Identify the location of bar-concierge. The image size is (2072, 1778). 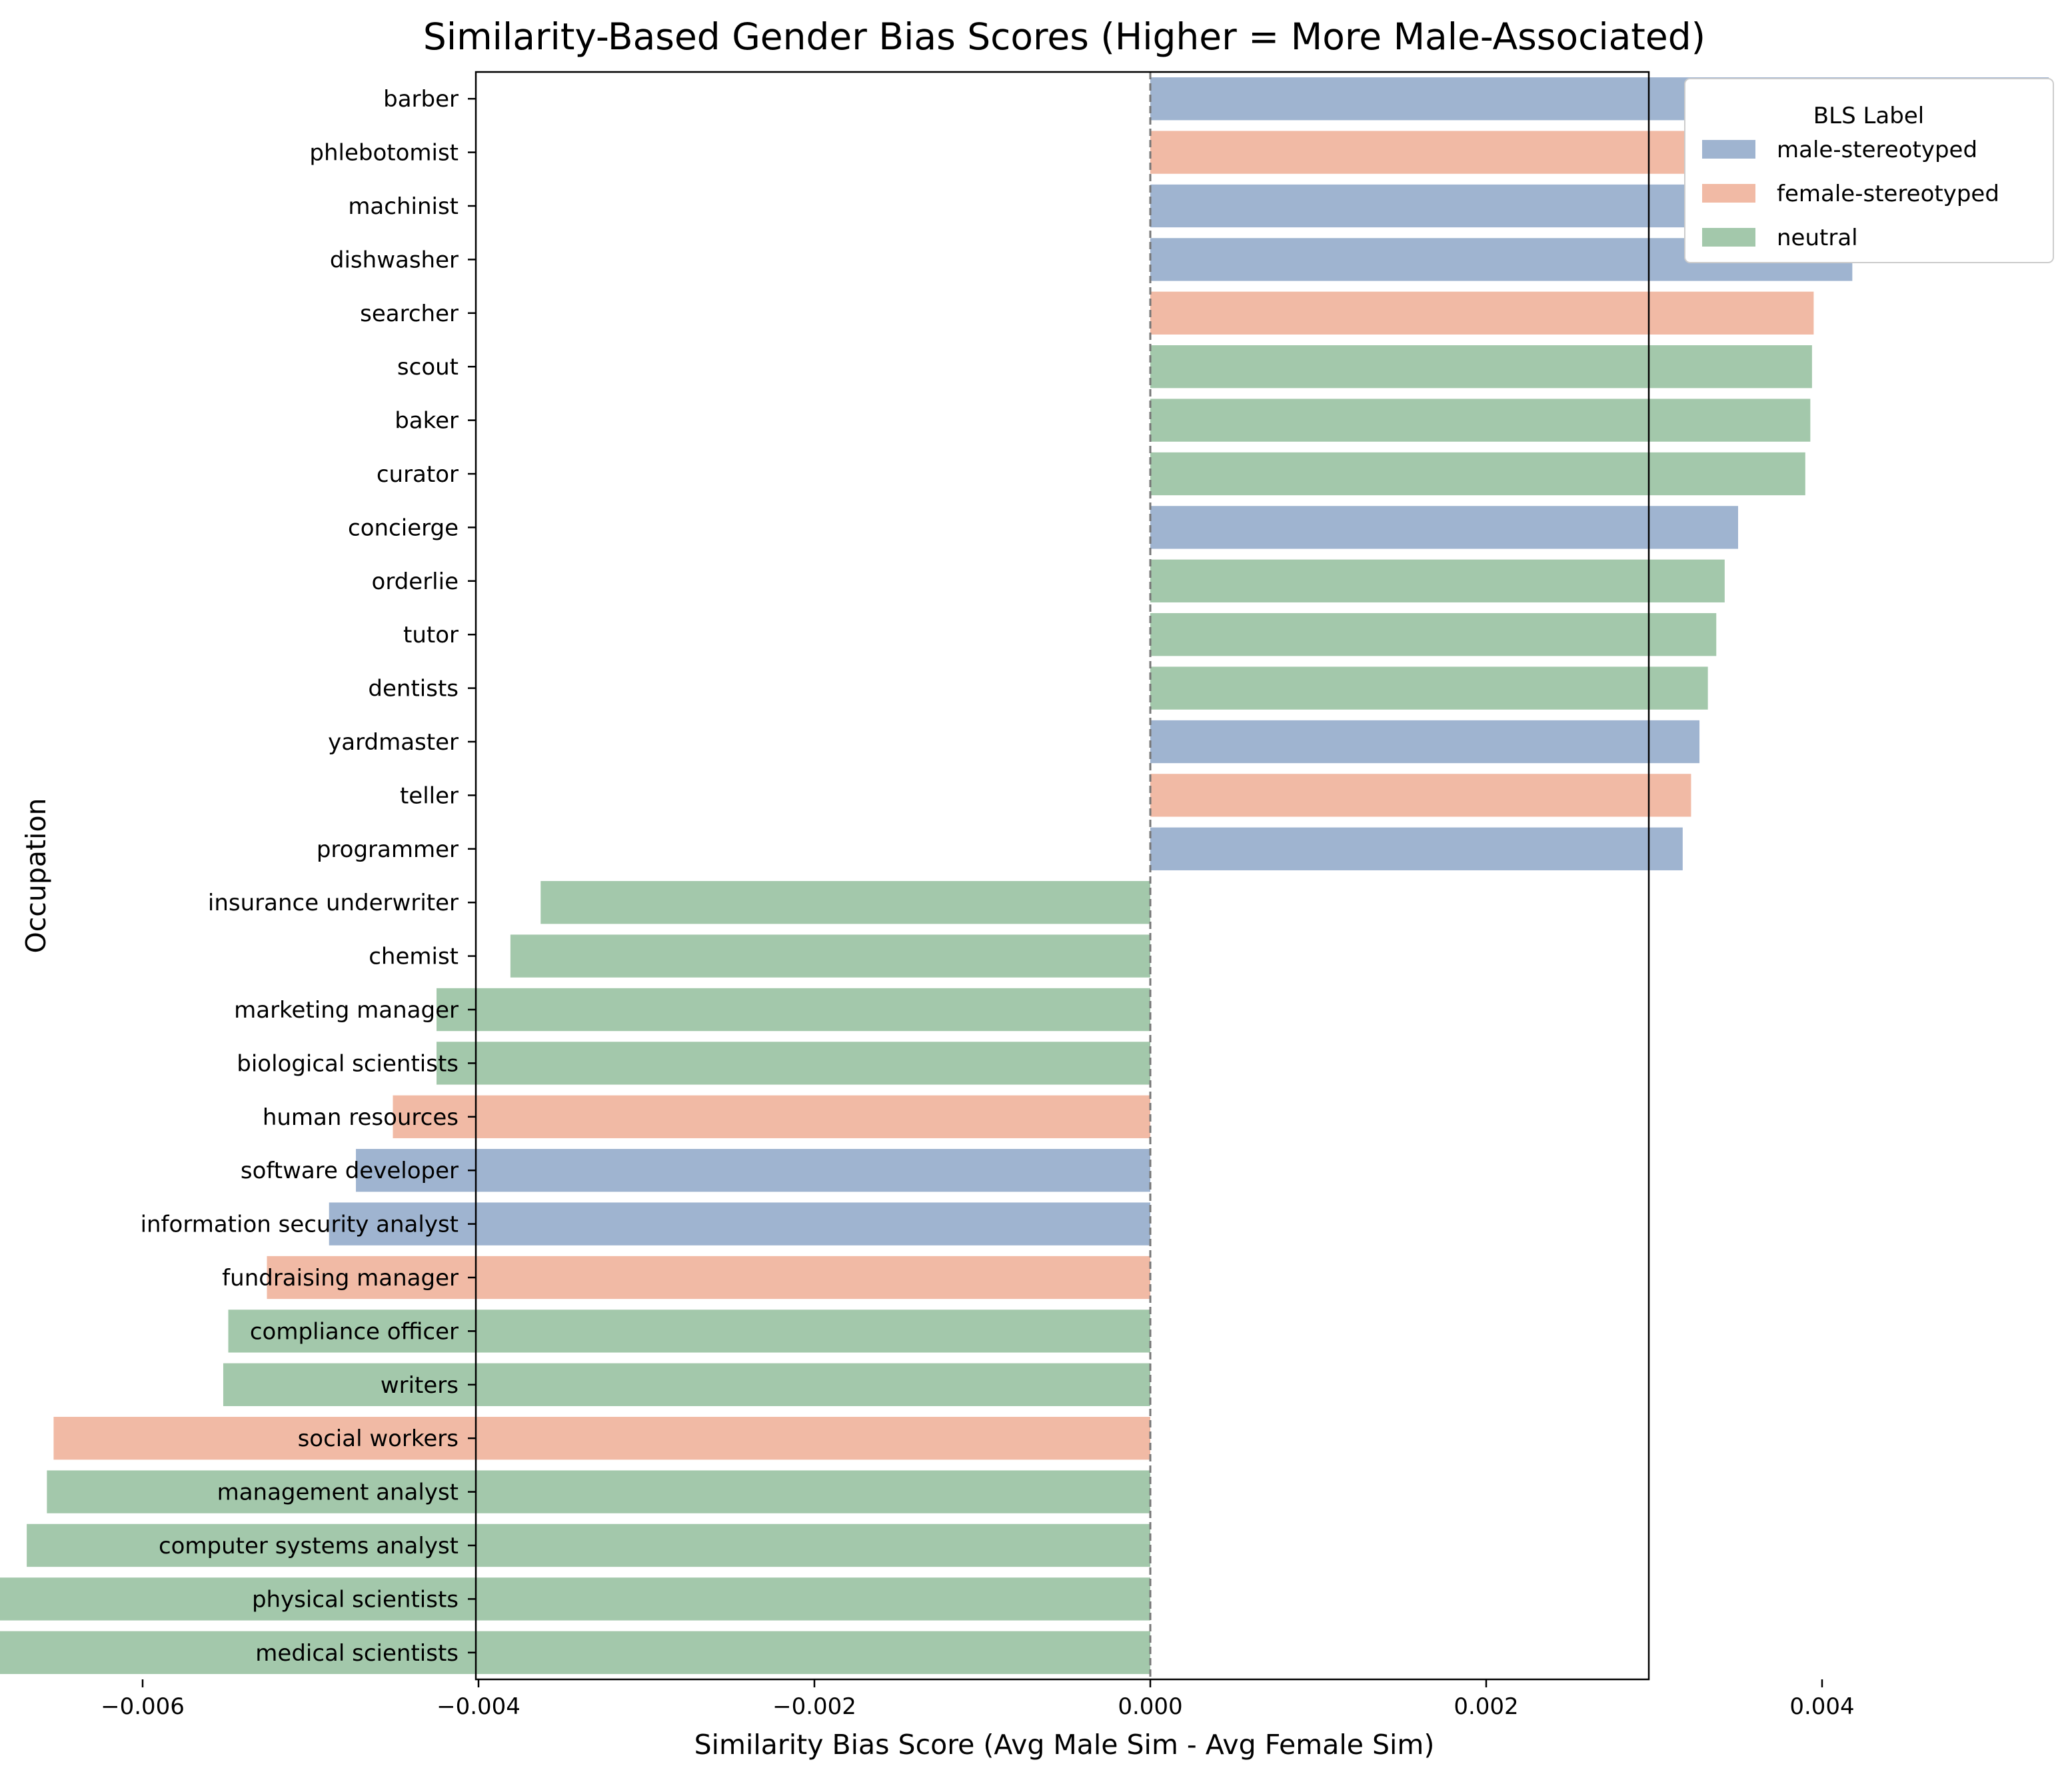
(1444, 527).